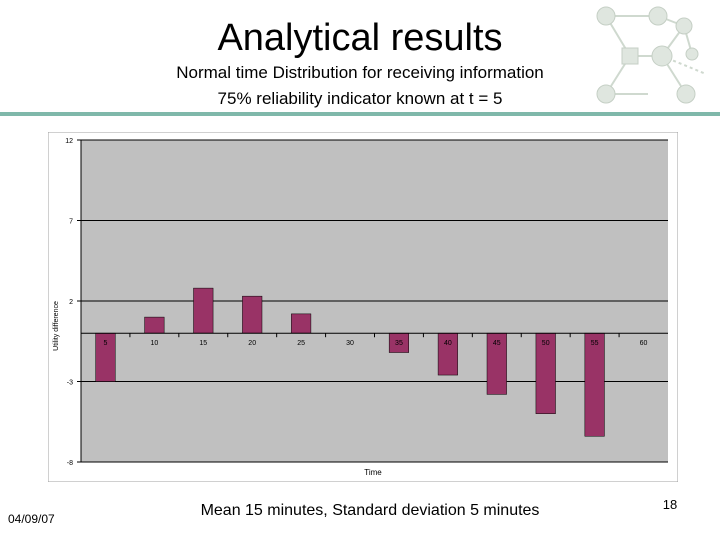 The image size is (720, 540). I want to click on x-tick-label: 30, so click(350, 343).